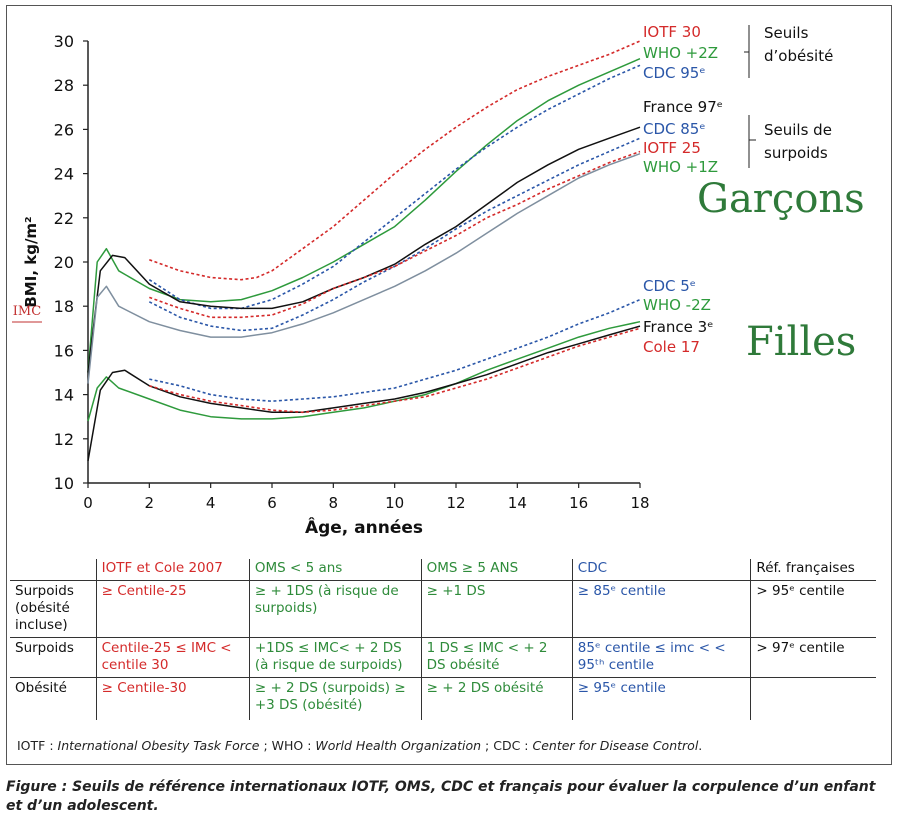 The width and height of the screenshot is (899, 833). What do you see at coordinates (700, 745) in the screenshot?
I see `footnote-text-4: .` at bounding box center [700, 745].